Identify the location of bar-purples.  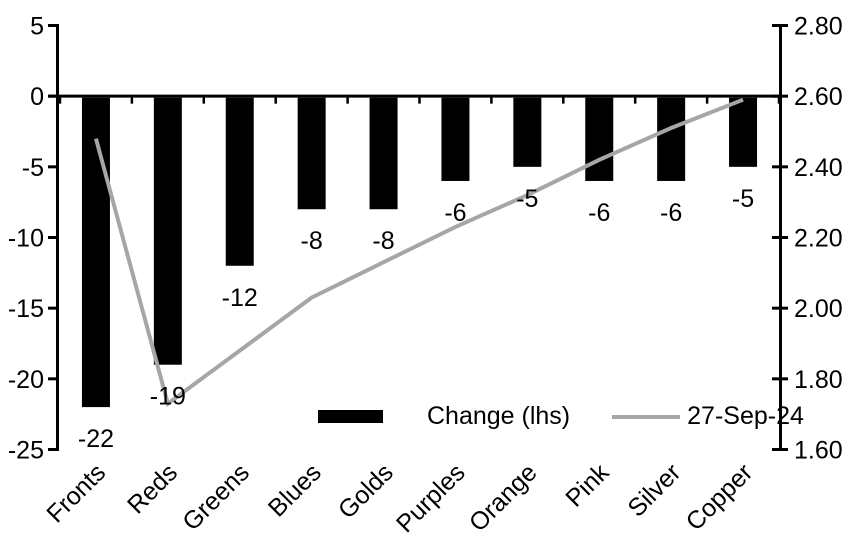
(455, 139).